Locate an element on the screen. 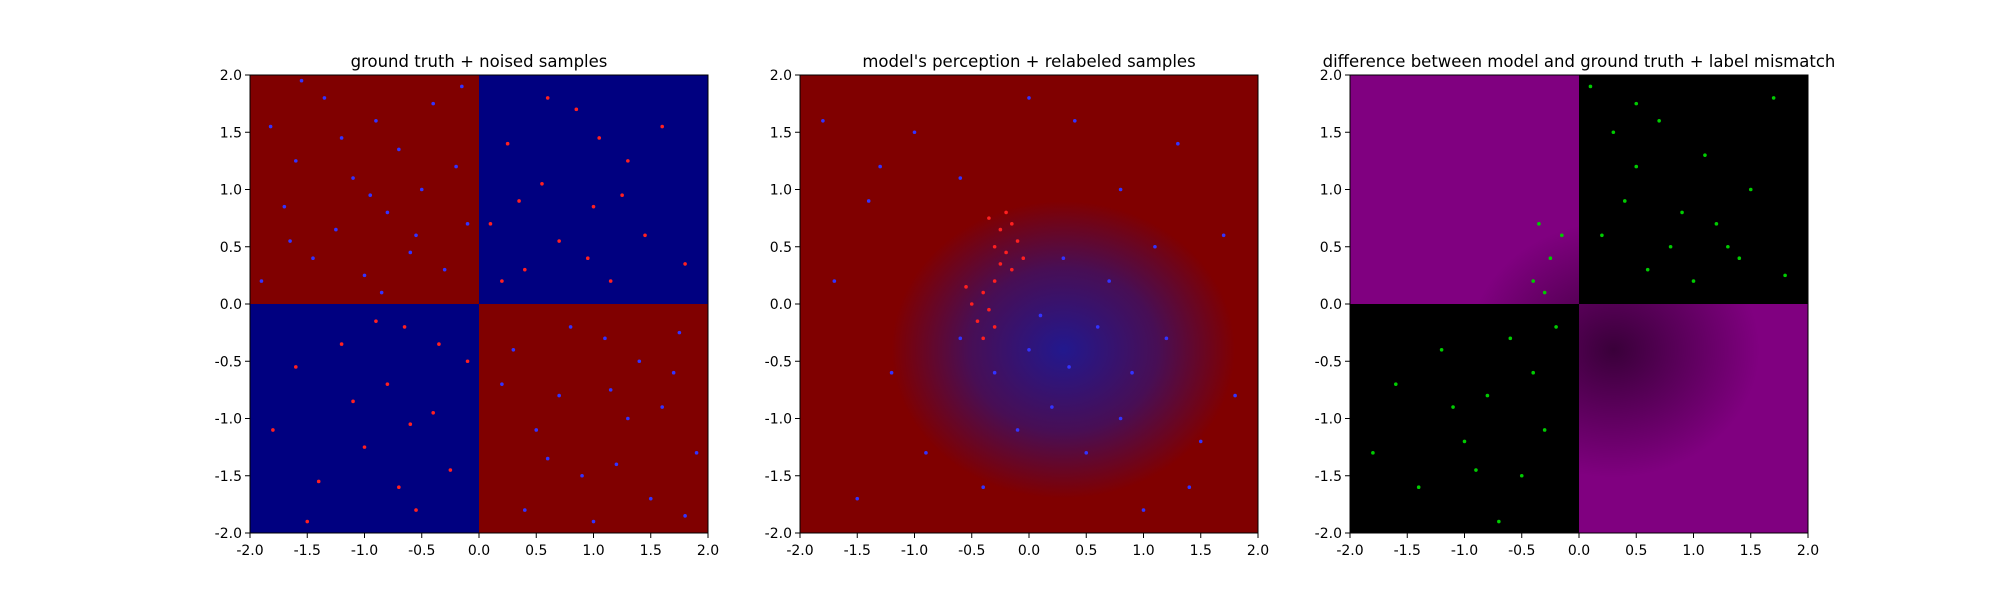  model-perception-x-tick-label: 0.5 is located at coordinates (1086, 551).